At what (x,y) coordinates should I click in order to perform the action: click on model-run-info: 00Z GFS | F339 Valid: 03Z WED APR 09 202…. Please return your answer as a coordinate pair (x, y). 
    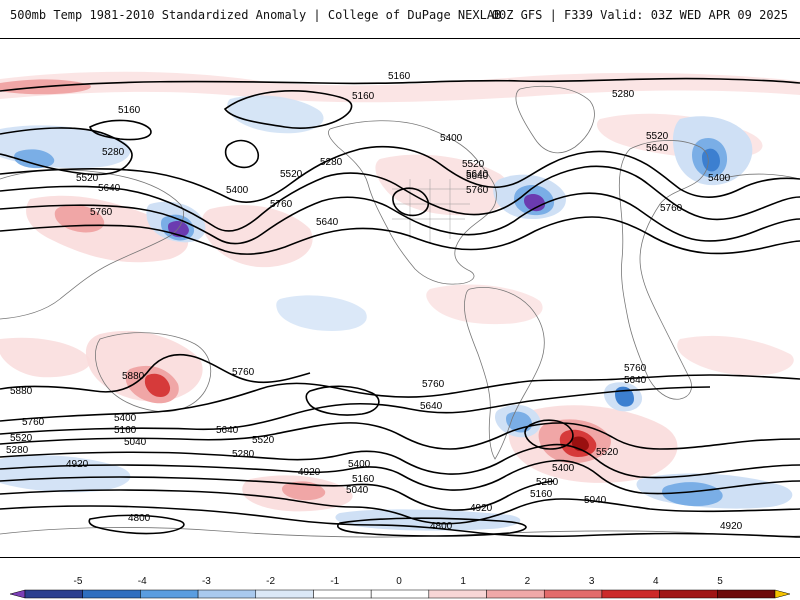
    Looking at the image, I should click on (639, 15).